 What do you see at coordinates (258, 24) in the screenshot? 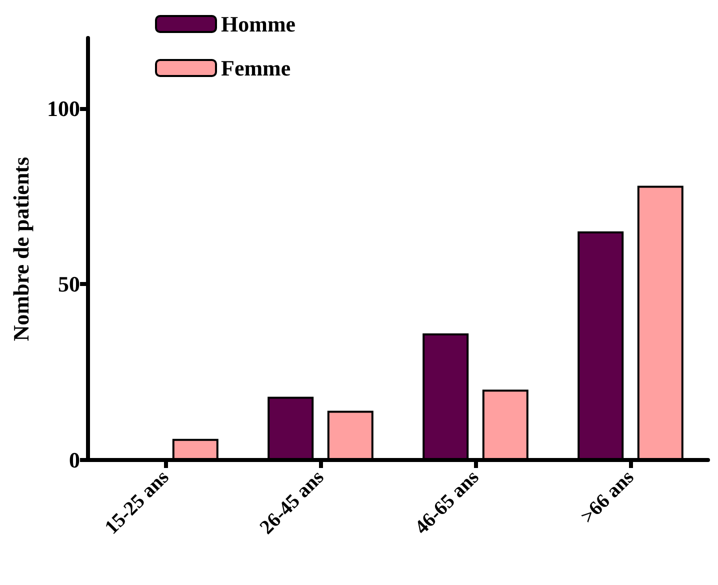
I see `legend-label: Homme` at bounding box center [258, 24].